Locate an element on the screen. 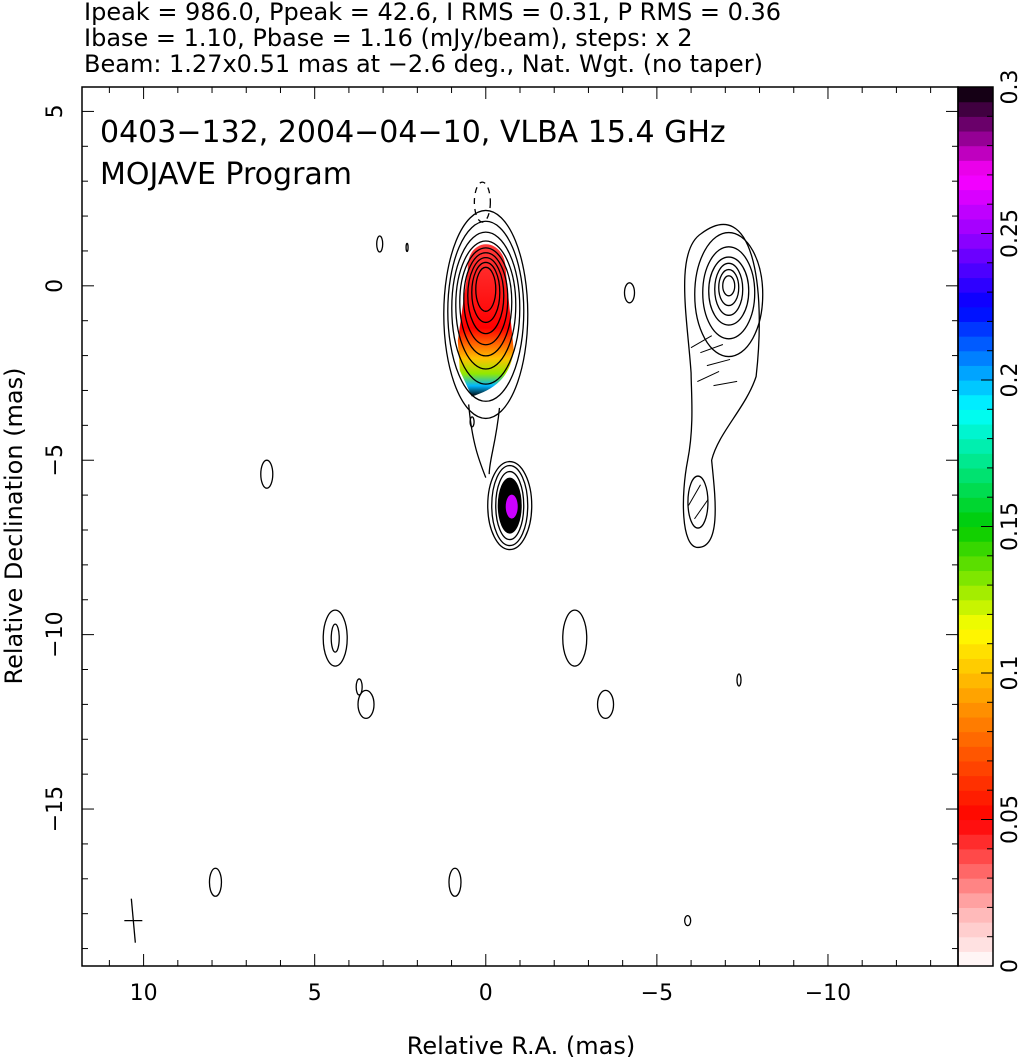  polarization-core is located at coordinates (485, 320).